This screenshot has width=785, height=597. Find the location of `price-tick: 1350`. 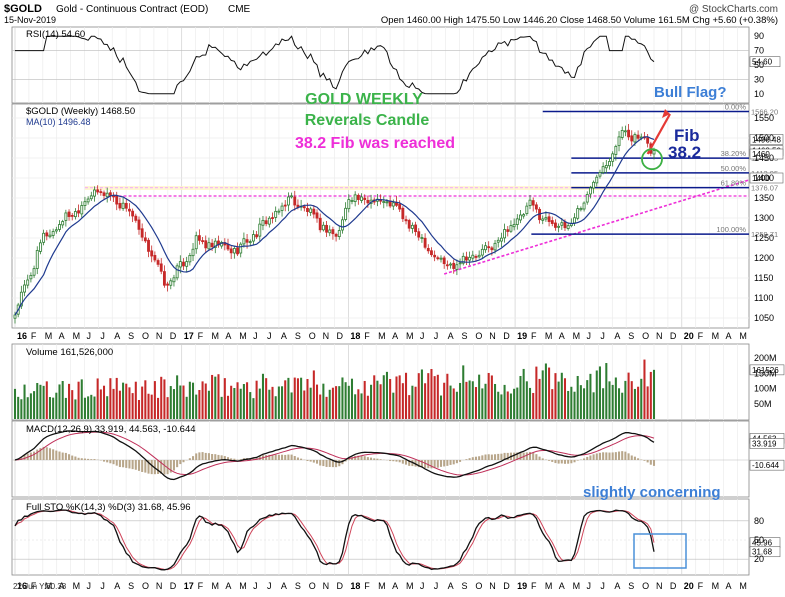

price-tick: 1350 is located at coordinates (764, 198).